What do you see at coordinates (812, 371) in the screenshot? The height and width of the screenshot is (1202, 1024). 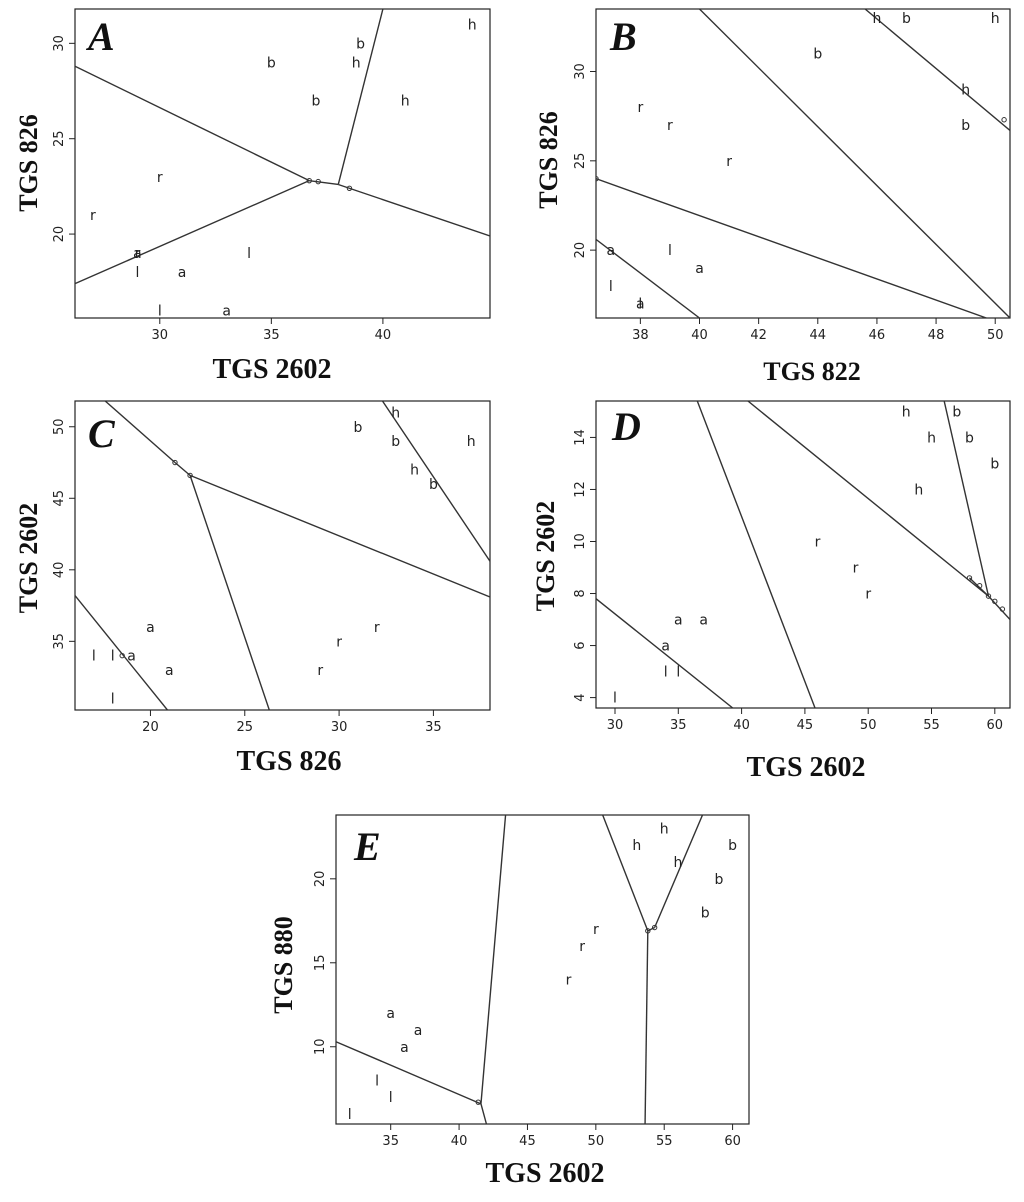 I see `x-axis-title: TGS 822` at bounding box center [812, 371].